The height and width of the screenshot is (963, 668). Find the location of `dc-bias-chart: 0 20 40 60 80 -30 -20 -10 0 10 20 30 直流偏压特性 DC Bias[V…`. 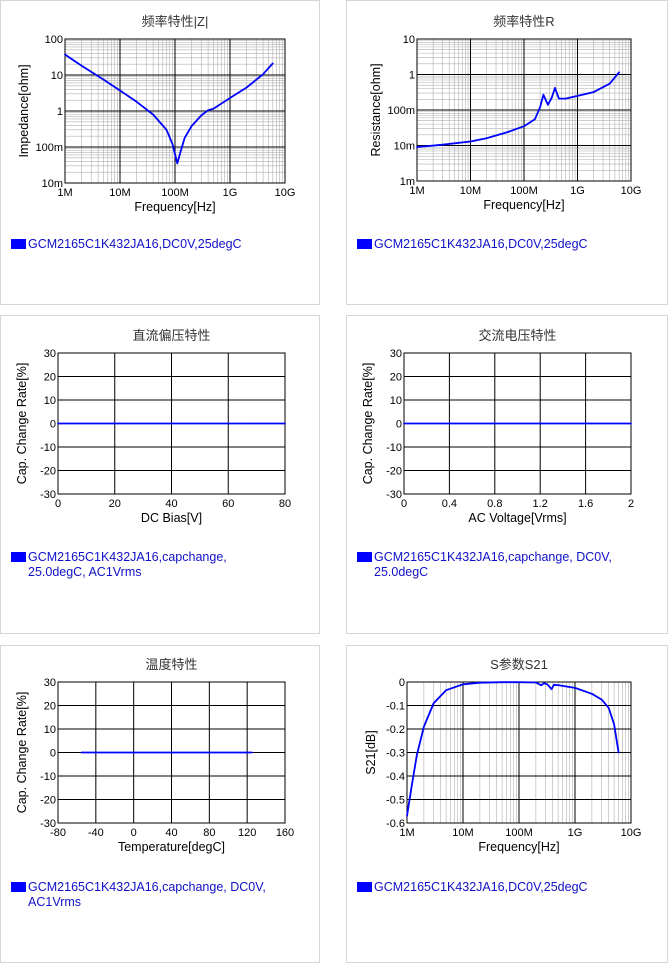

dc-bias-chart: 0 20 40 60 80 -30 -20 -10 0 10 20 30 直流偏压特性 DC Bias[V… is located at coordinates (153, 426).